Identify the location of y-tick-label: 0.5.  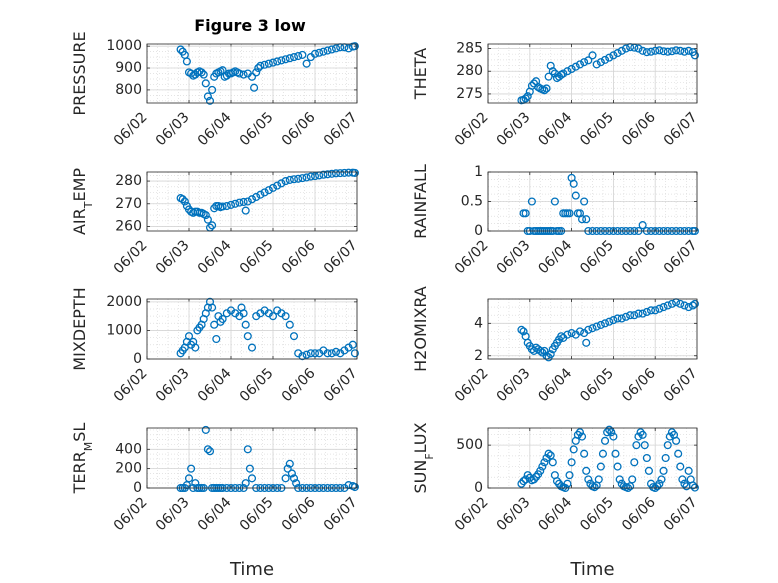
(472, 202).